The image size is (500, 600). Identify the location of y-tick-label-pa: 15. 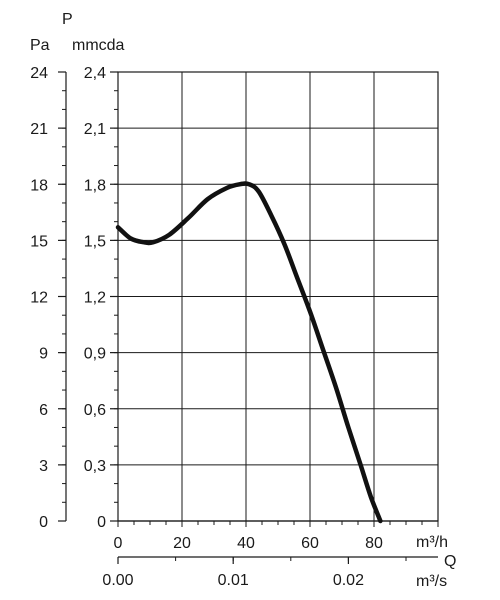
(39, 241).